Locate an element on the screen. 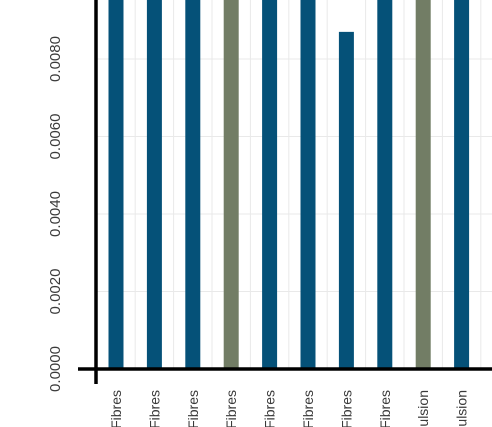 This screenshot has height=427, width=492. y-tick-label: 0.0060 is located at coordinates (55, 137).